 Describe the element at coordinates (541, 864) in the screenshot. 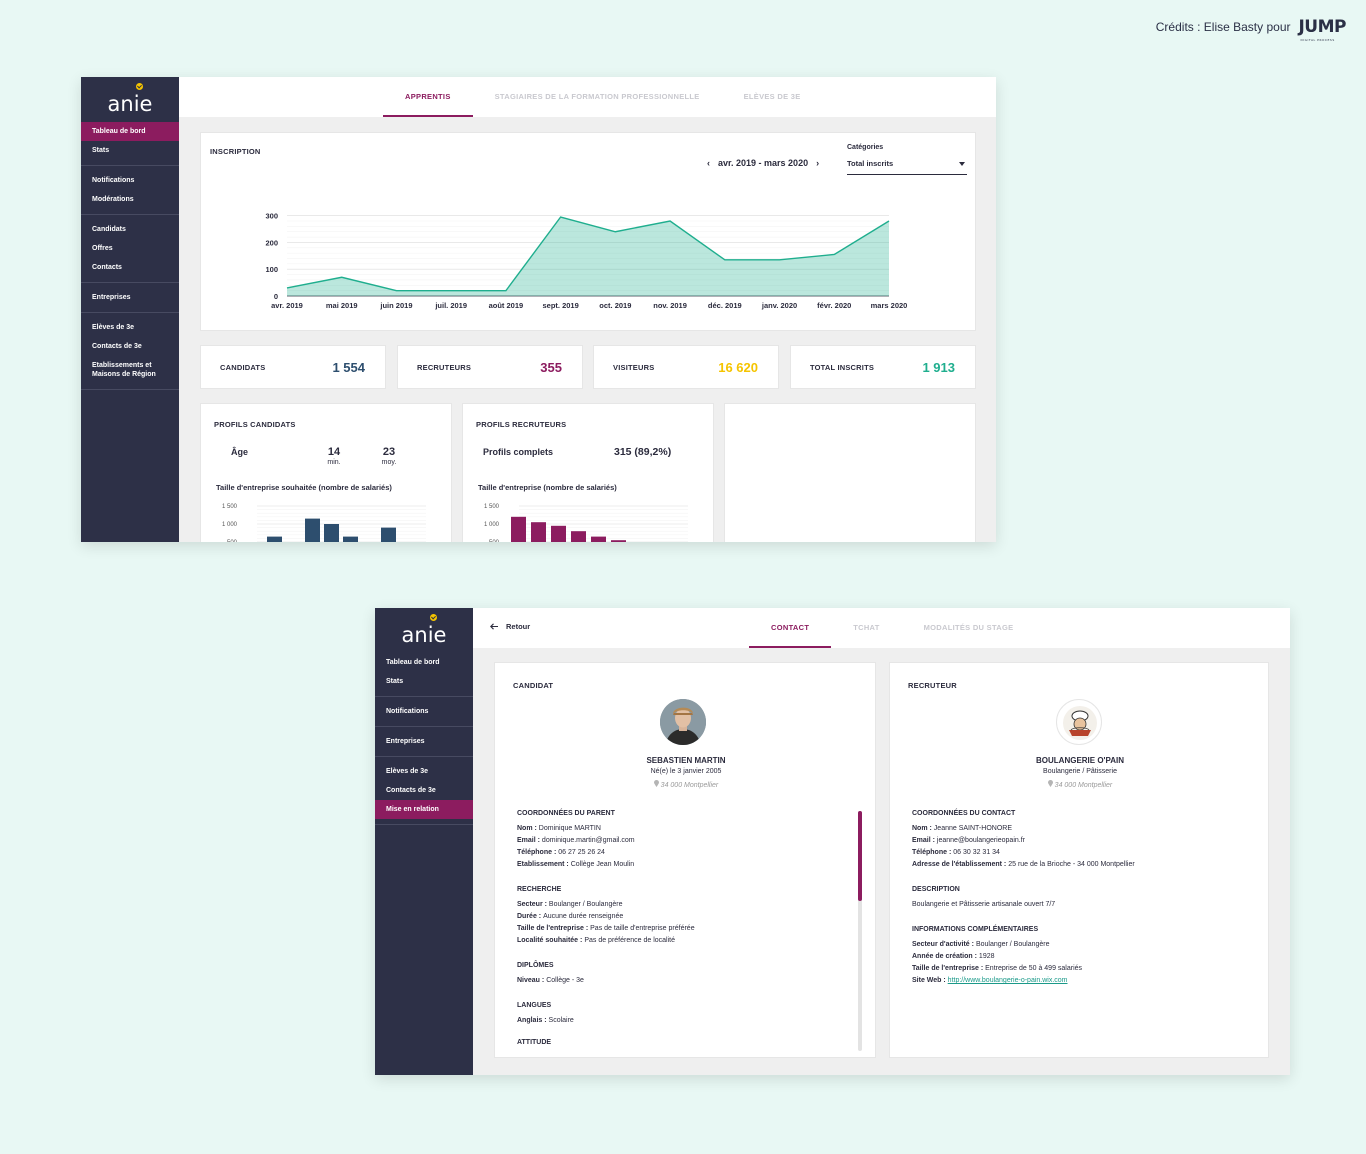

I see `field-key: Etablissement` at that location.